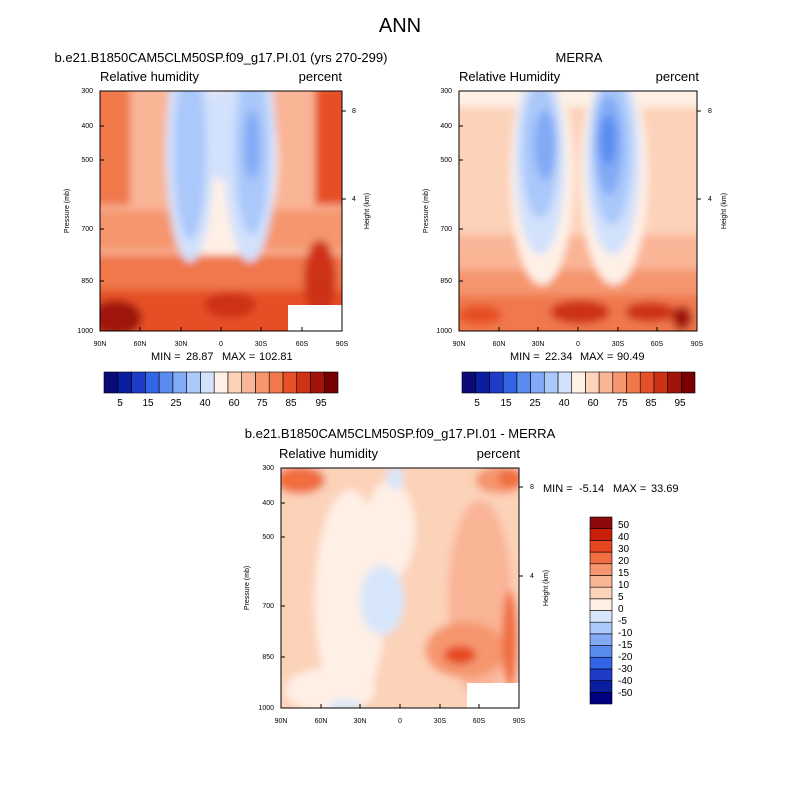  What do you see at coordinates (622, 621) in the screenshot?
I see `colorbar-label: -5` at bounding box center [622, 621].